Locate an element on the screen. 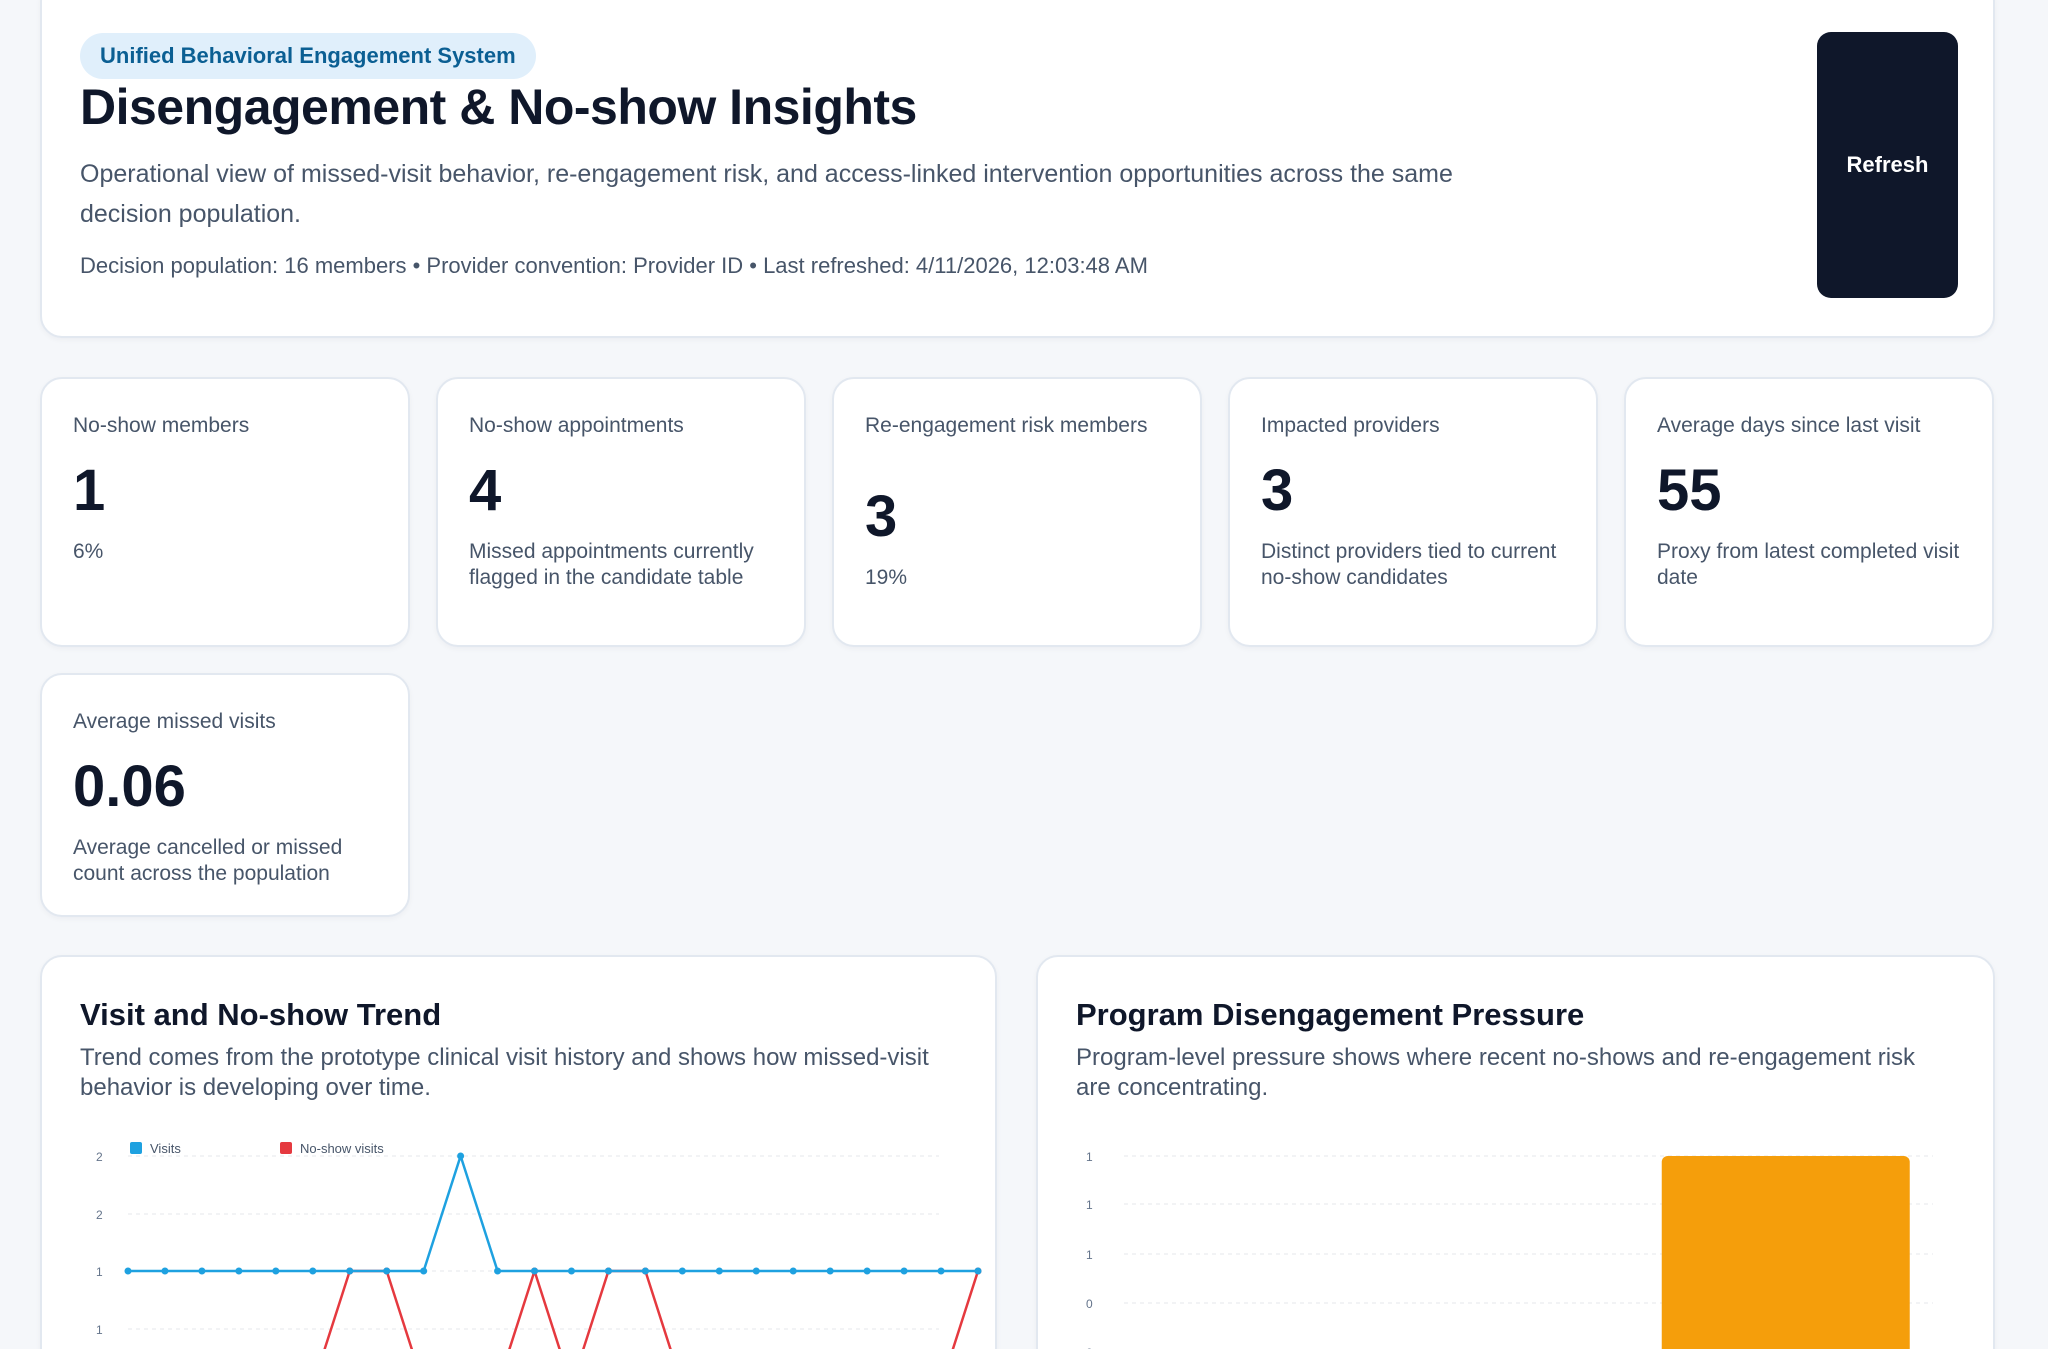  bar is located at coordinates (1785, 1252).